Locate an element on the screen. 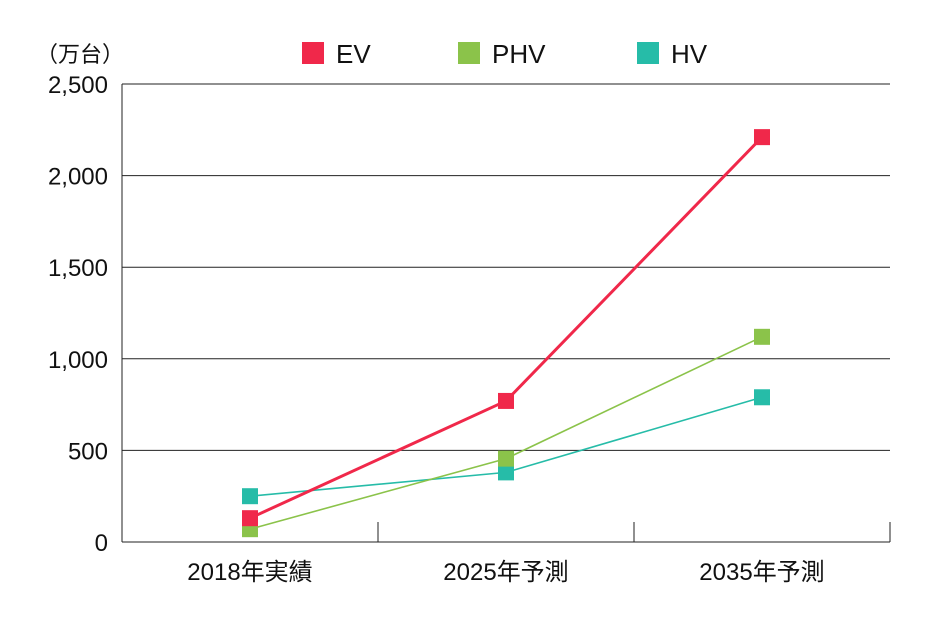 This screenshot has width=930, height=620. x-category-label: 2018年実績 is located at coordinates (249, 572).